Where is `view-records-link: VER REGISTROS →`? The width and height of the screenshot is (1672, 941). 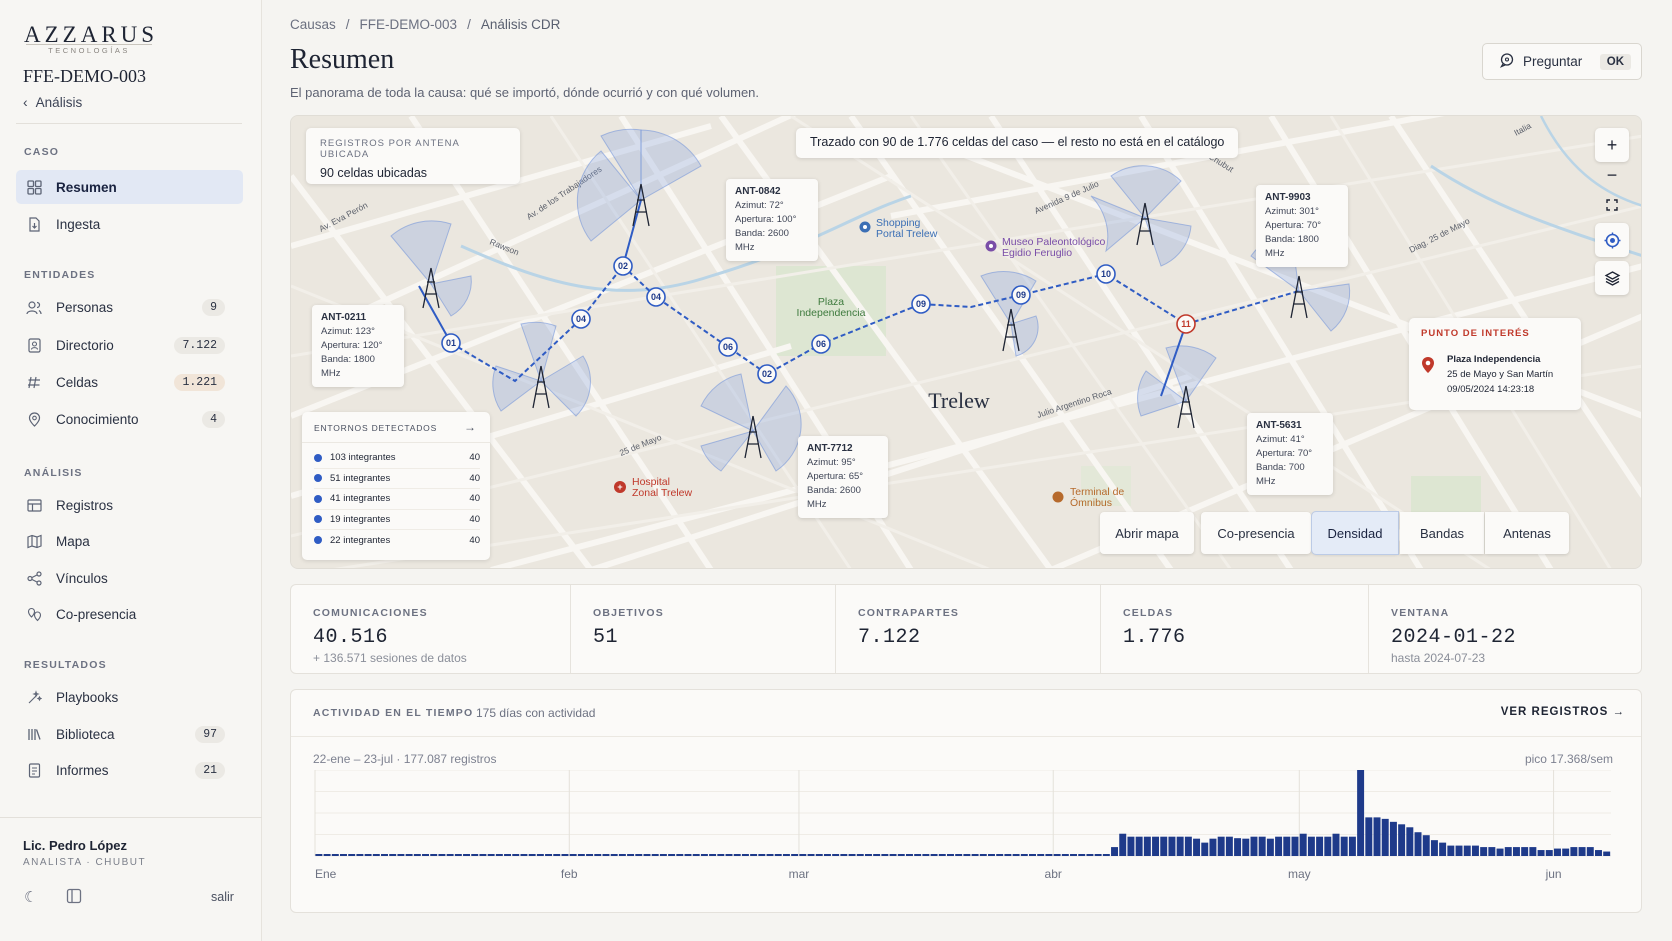
view-records-link: VER REGISTROS → is located at coordinates (1563, 712).